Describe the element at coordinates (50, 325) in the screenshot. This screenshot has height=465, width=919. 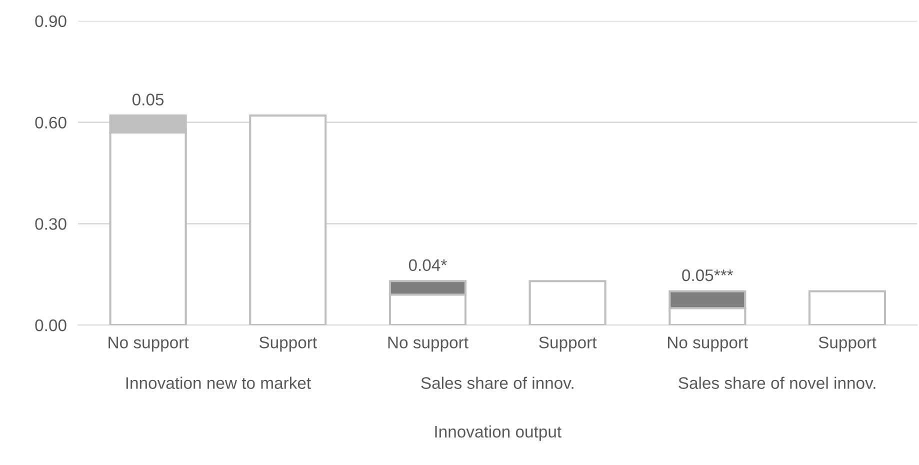
I see `y-tick-label: 0.00` at that location.